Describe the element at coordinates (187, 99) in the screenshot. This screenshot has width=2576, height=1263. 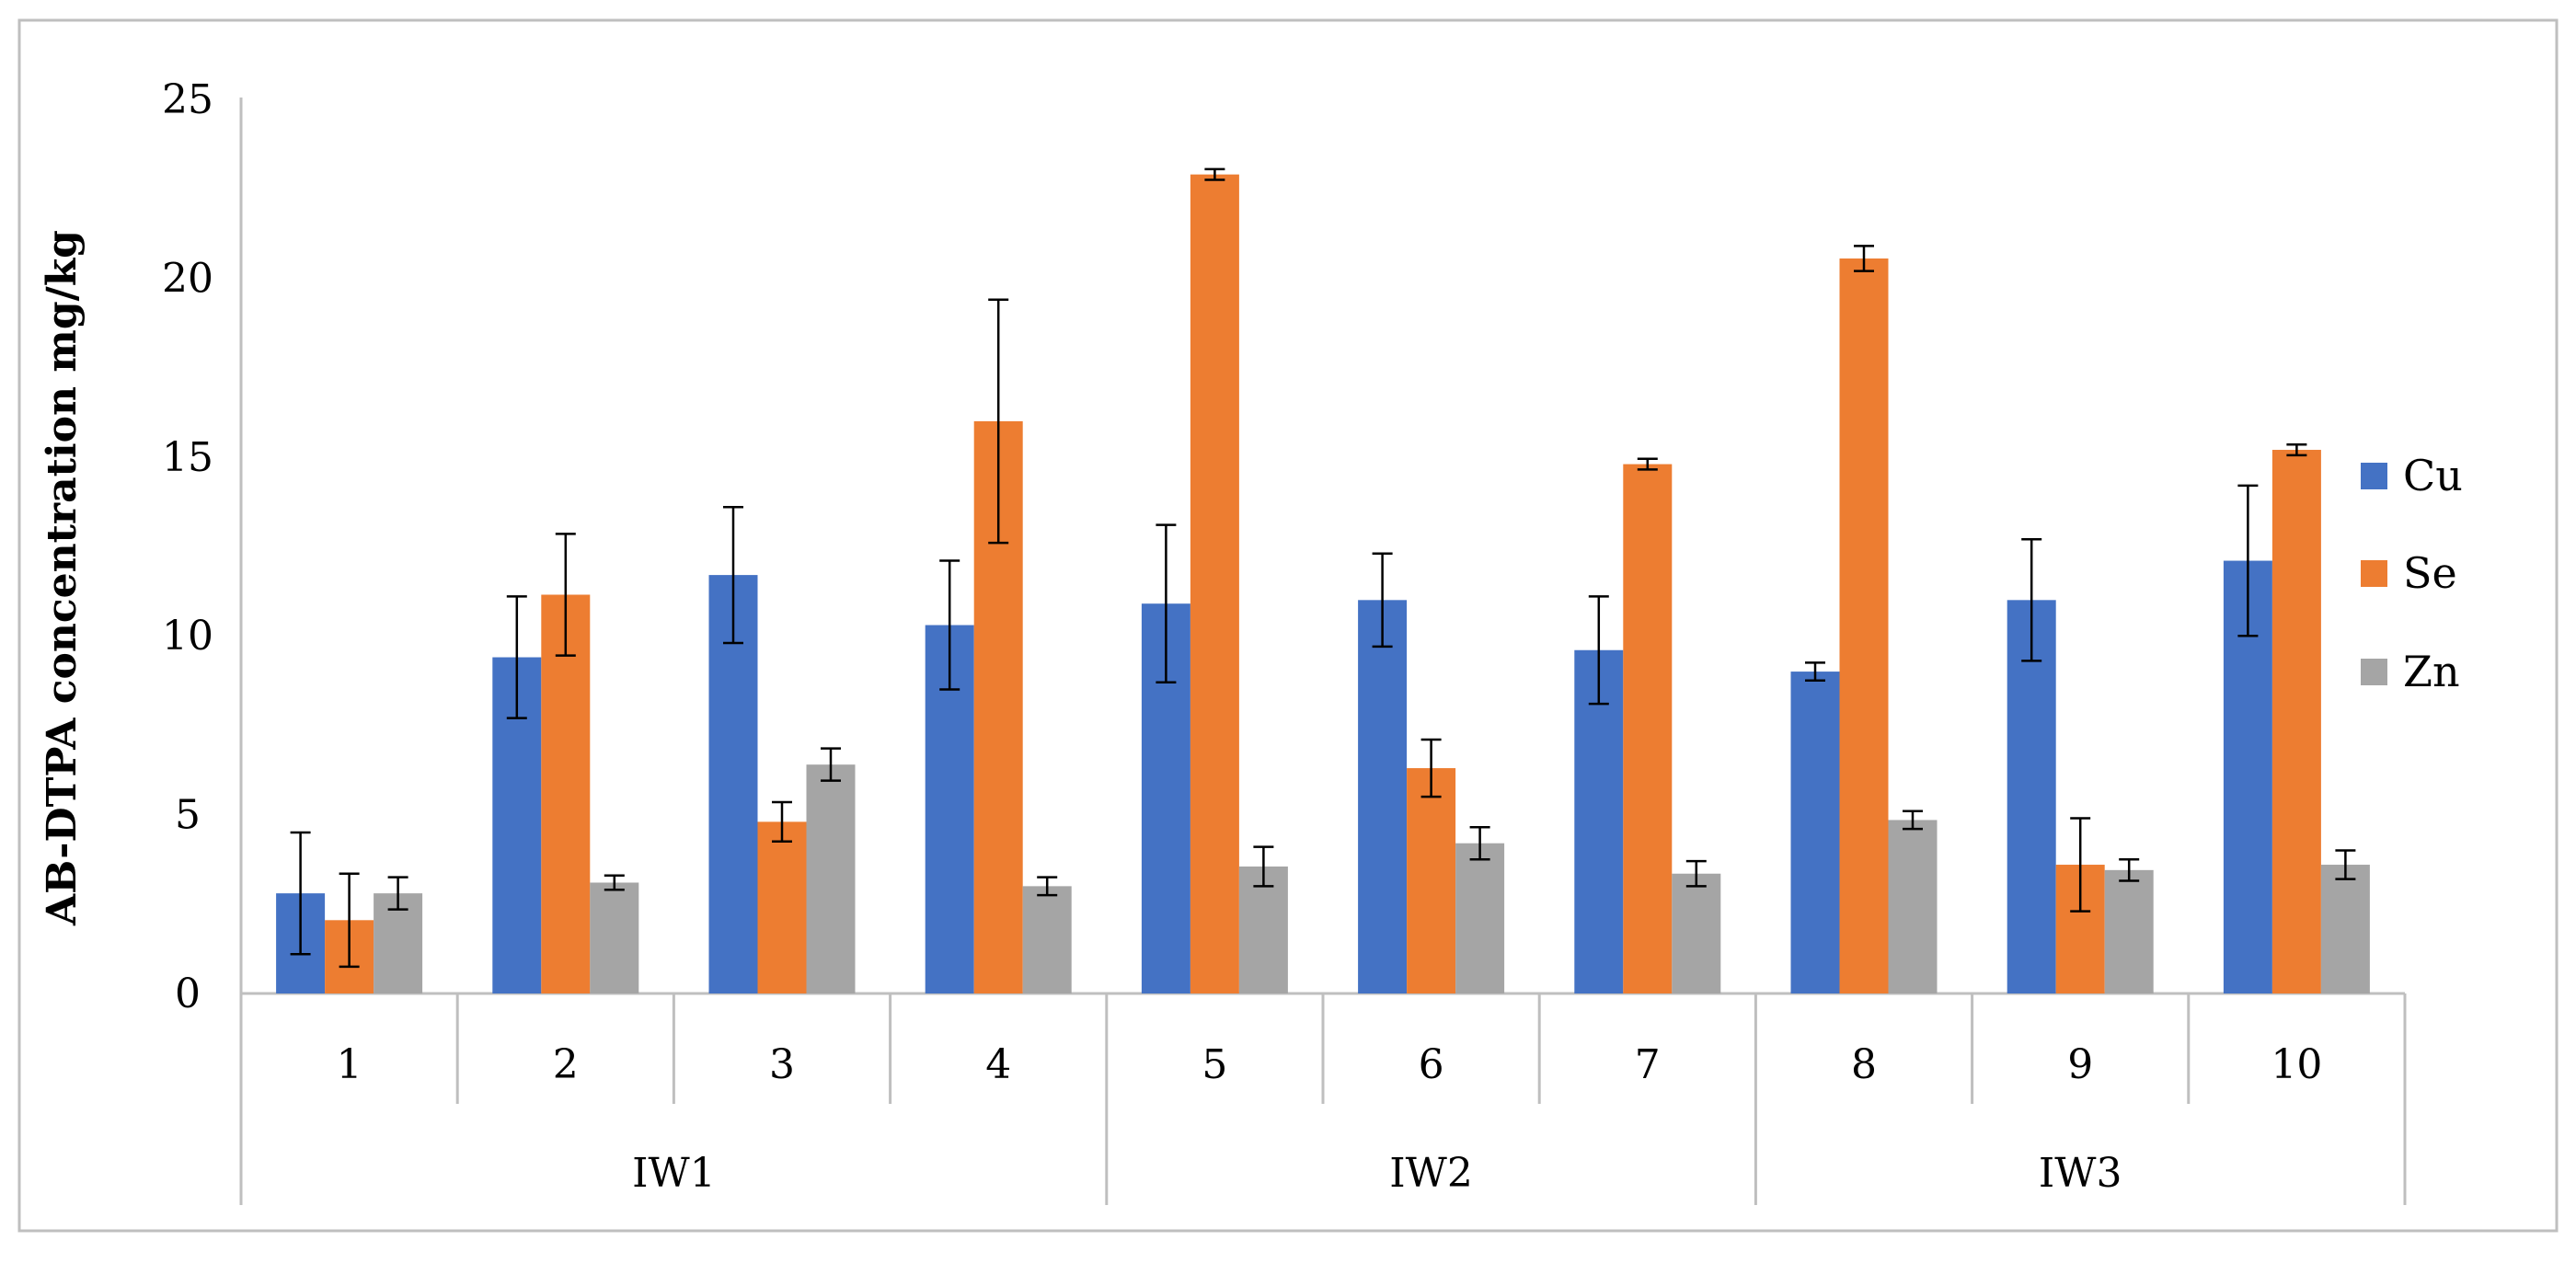
I see `y-tick-label: 25` at that location.